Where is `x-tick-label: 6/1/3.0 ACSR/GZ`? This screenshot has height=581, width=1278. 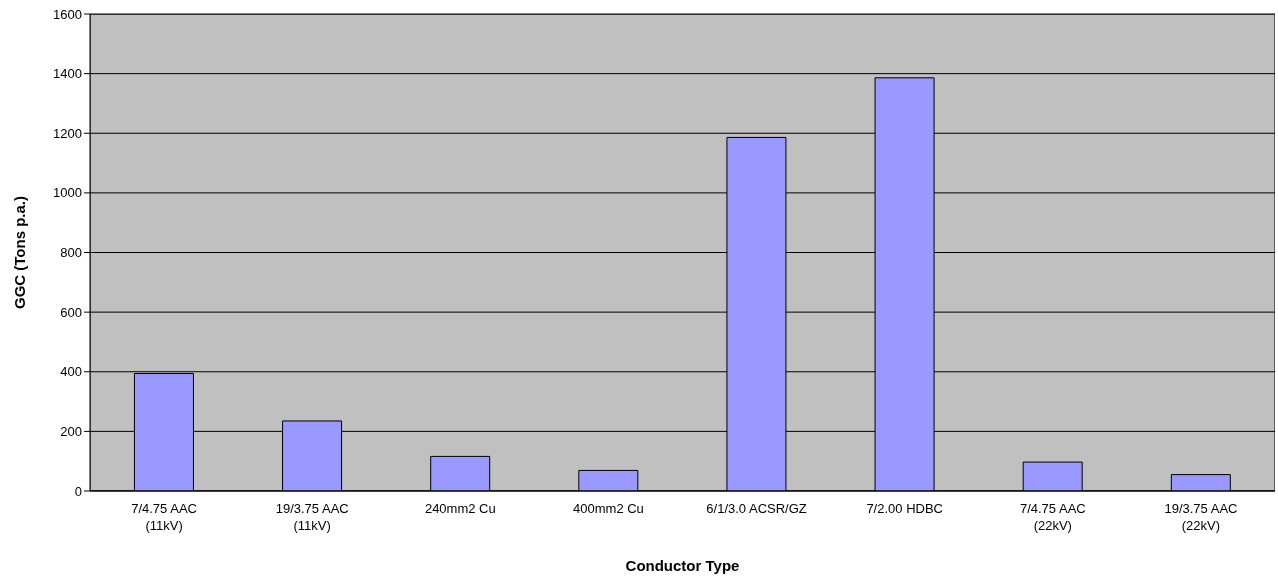
x-tick-label: 6/1/3.0 ACSR/GZ is located at coordinates (756, 508).